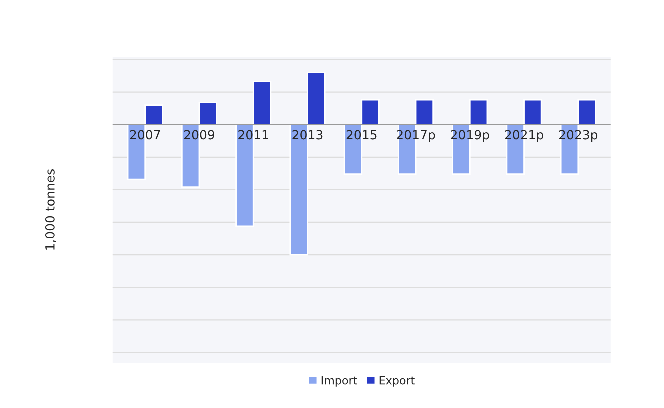 The height and width of the screenshot is (408, 664). Describe the element at coordinates (307, 135) in the screenshot. I see `x-tick-label: 2013` at that location.